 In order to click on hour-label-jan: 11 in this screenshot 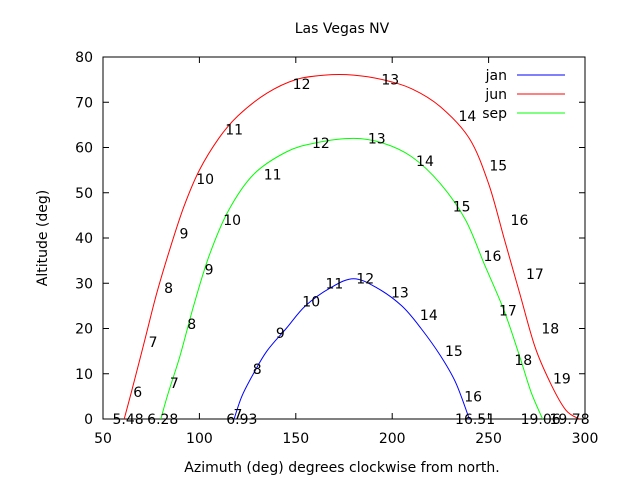, I will do `click(334, 284)`.